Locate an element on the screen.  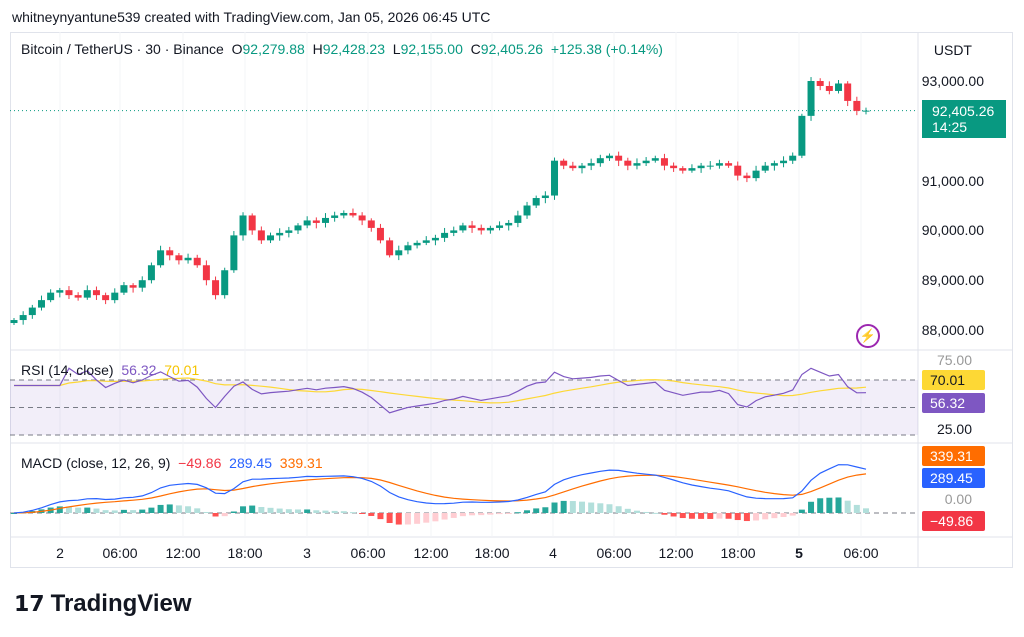
high-value: 92,428.23 is located at coordinates (354, 49).